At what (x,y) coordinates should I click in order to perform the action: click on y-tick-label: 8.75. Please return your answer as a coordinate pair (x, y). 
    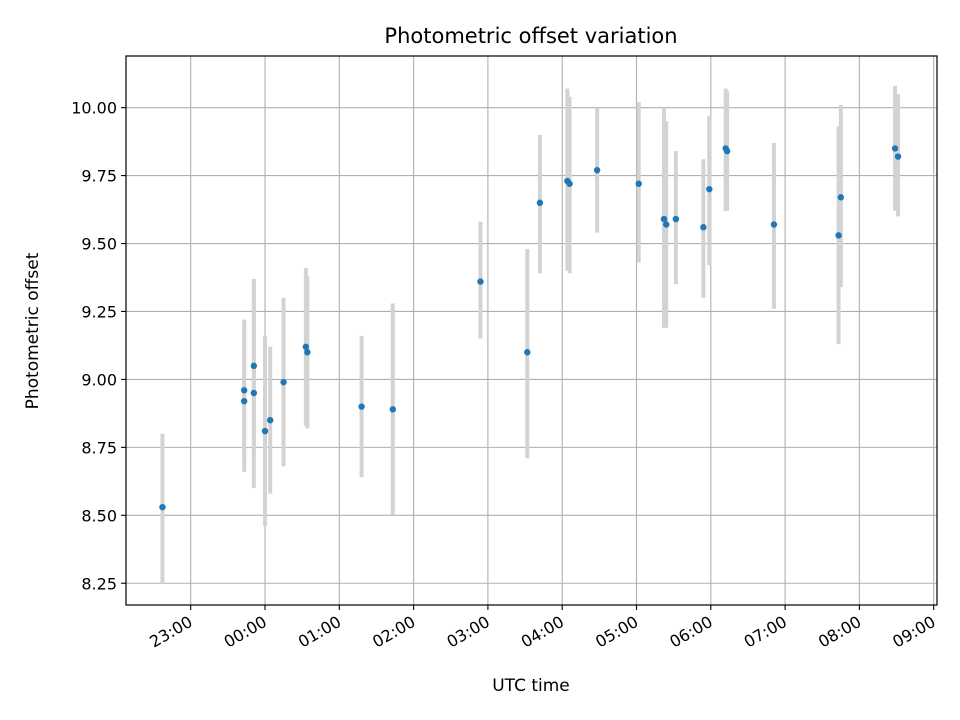
    Looking at the image, I should click on (99, 447).